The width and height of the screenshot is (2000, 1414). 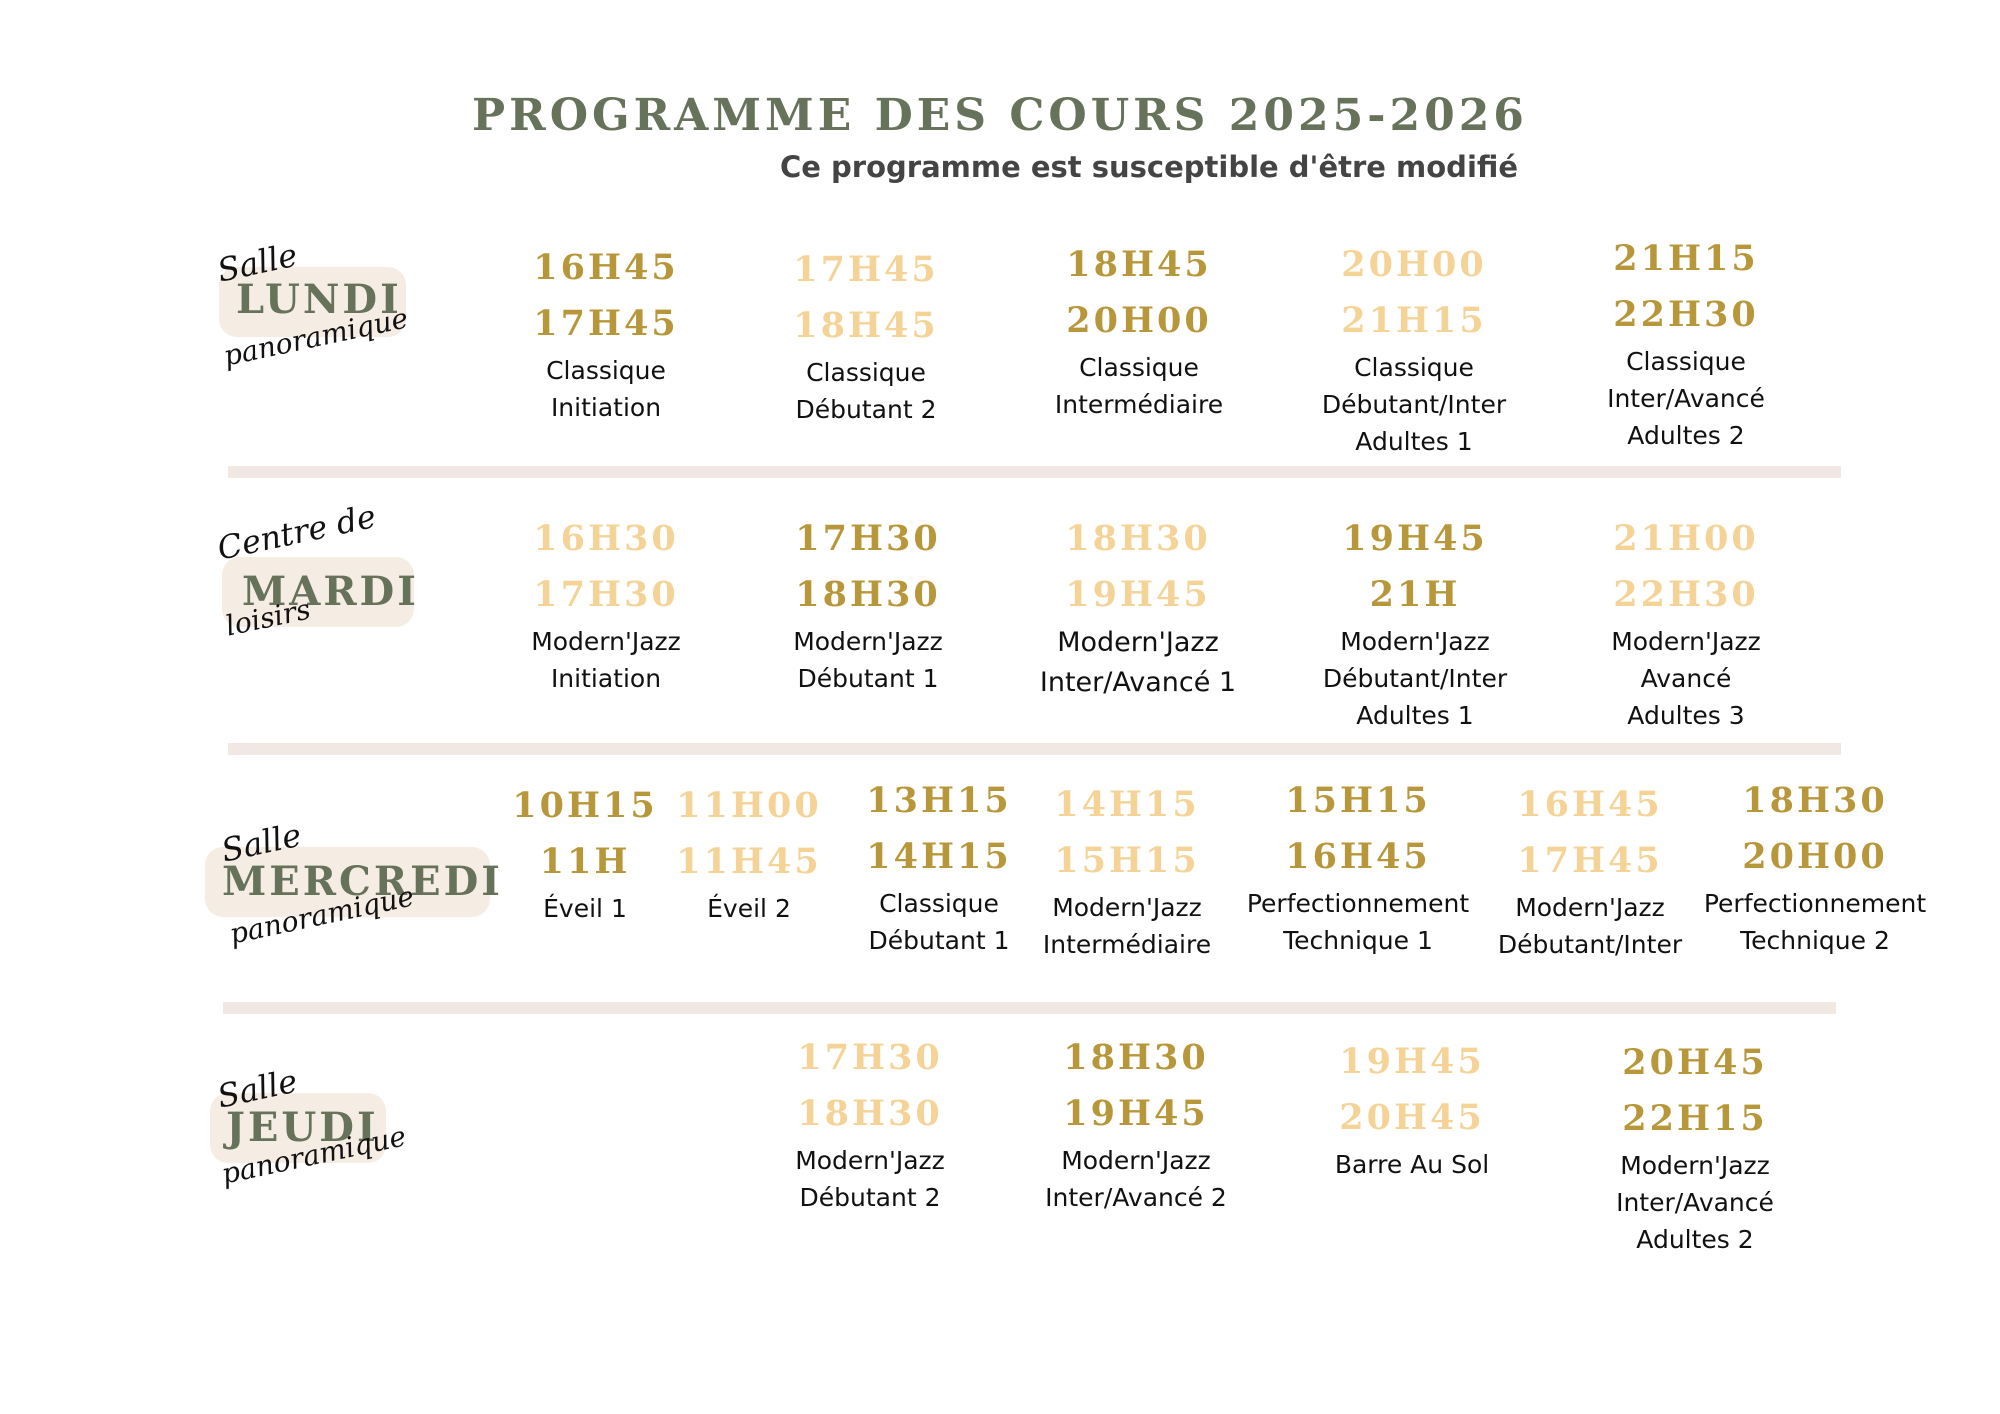 What do you see at coordinates (939, 856) in the screenshot?
I see `end-time: 14H15` at bounding box center [939, 856].